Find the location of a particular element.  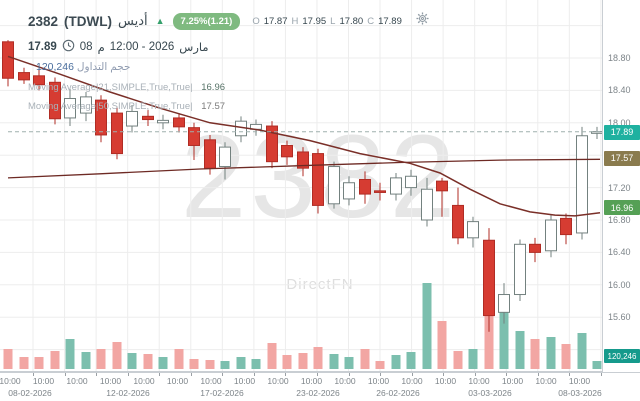

price-tick-label: 16.00 is located at coordinates (619, 284).